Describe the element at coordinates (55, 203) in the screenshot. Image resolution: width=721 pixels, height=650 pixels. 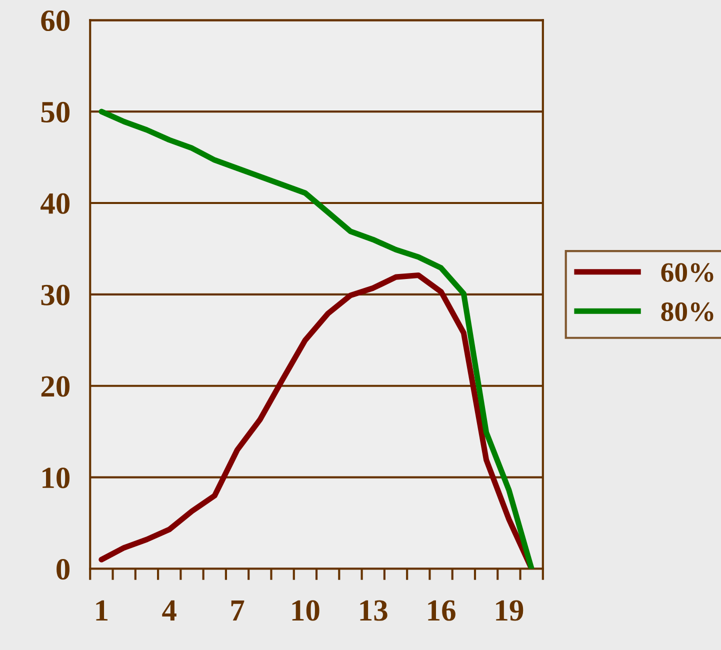
I see `y-tick-label: 40` at that location.